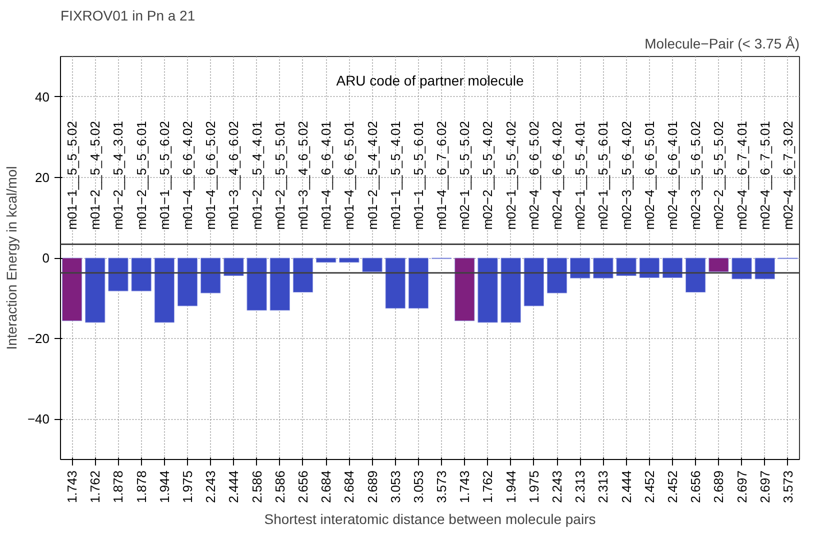 The height and width of the screenshot is (538, 819). What do you see at coordinates (510, 175) in the screenshot?
I see `annotation: m02−1__5_5_4.02` at bounding box center [510, 175].